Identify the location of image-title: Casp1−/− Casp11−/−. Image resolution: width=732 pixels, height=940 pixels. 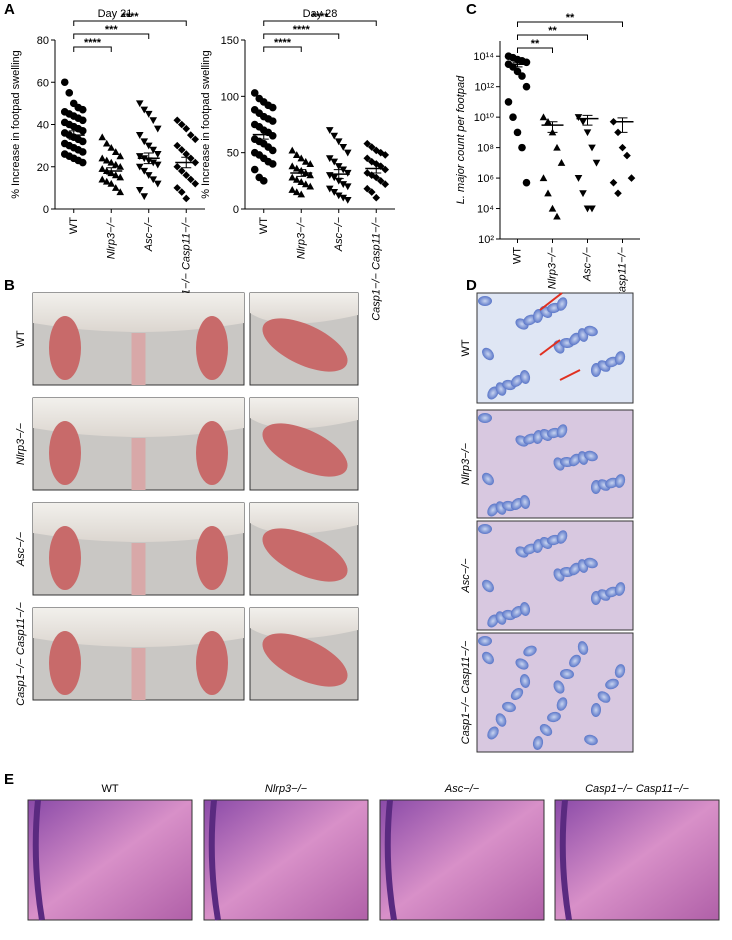
(637, 789).